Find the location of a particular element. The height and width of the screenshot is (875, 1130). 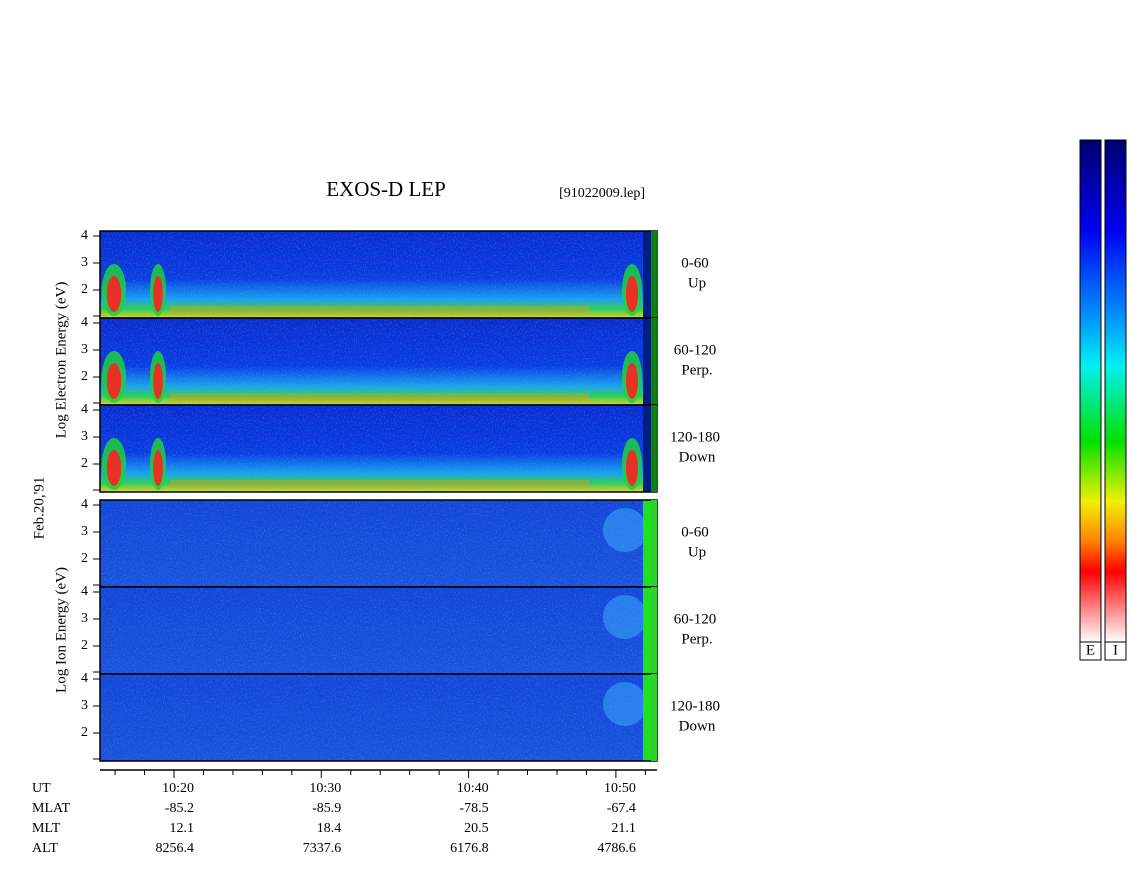

time-axis-value: 8256.4 is located at coordinates (175, 848).